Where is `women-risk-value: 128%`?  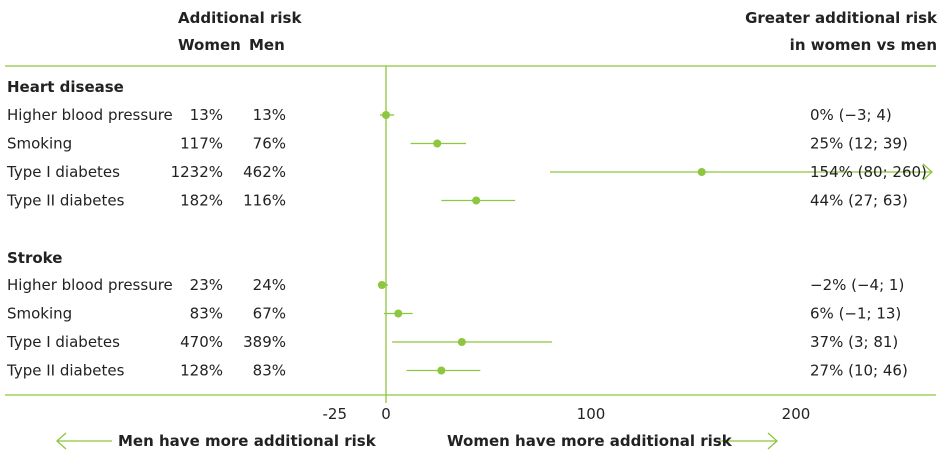
women-risk-value: 128% is located at coordinates (201, 371).